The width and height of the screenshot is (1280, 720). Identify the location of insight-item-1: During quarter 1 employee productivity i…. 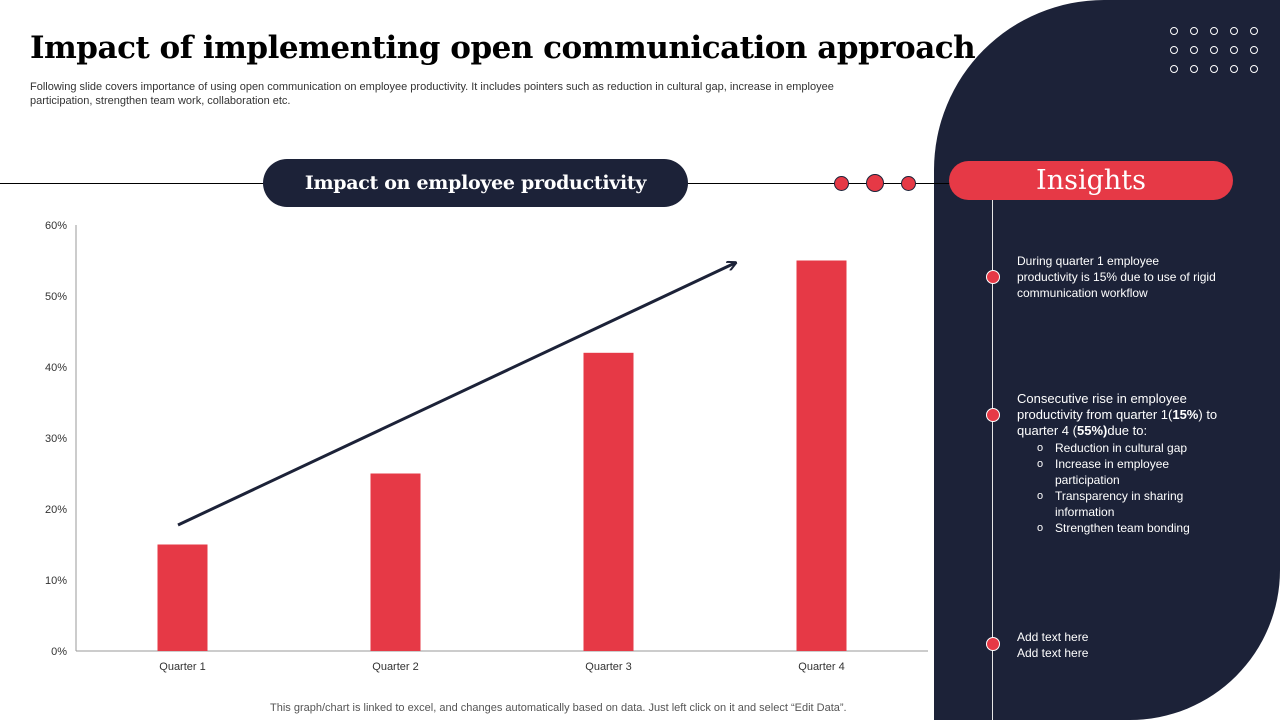
(1117, 277).